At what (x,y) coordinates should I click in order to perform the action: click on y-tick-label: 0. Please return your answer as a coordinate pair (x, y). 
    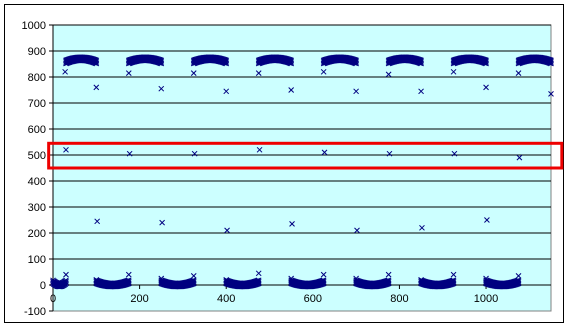
    Looking at the image, I should click on (43, 286).